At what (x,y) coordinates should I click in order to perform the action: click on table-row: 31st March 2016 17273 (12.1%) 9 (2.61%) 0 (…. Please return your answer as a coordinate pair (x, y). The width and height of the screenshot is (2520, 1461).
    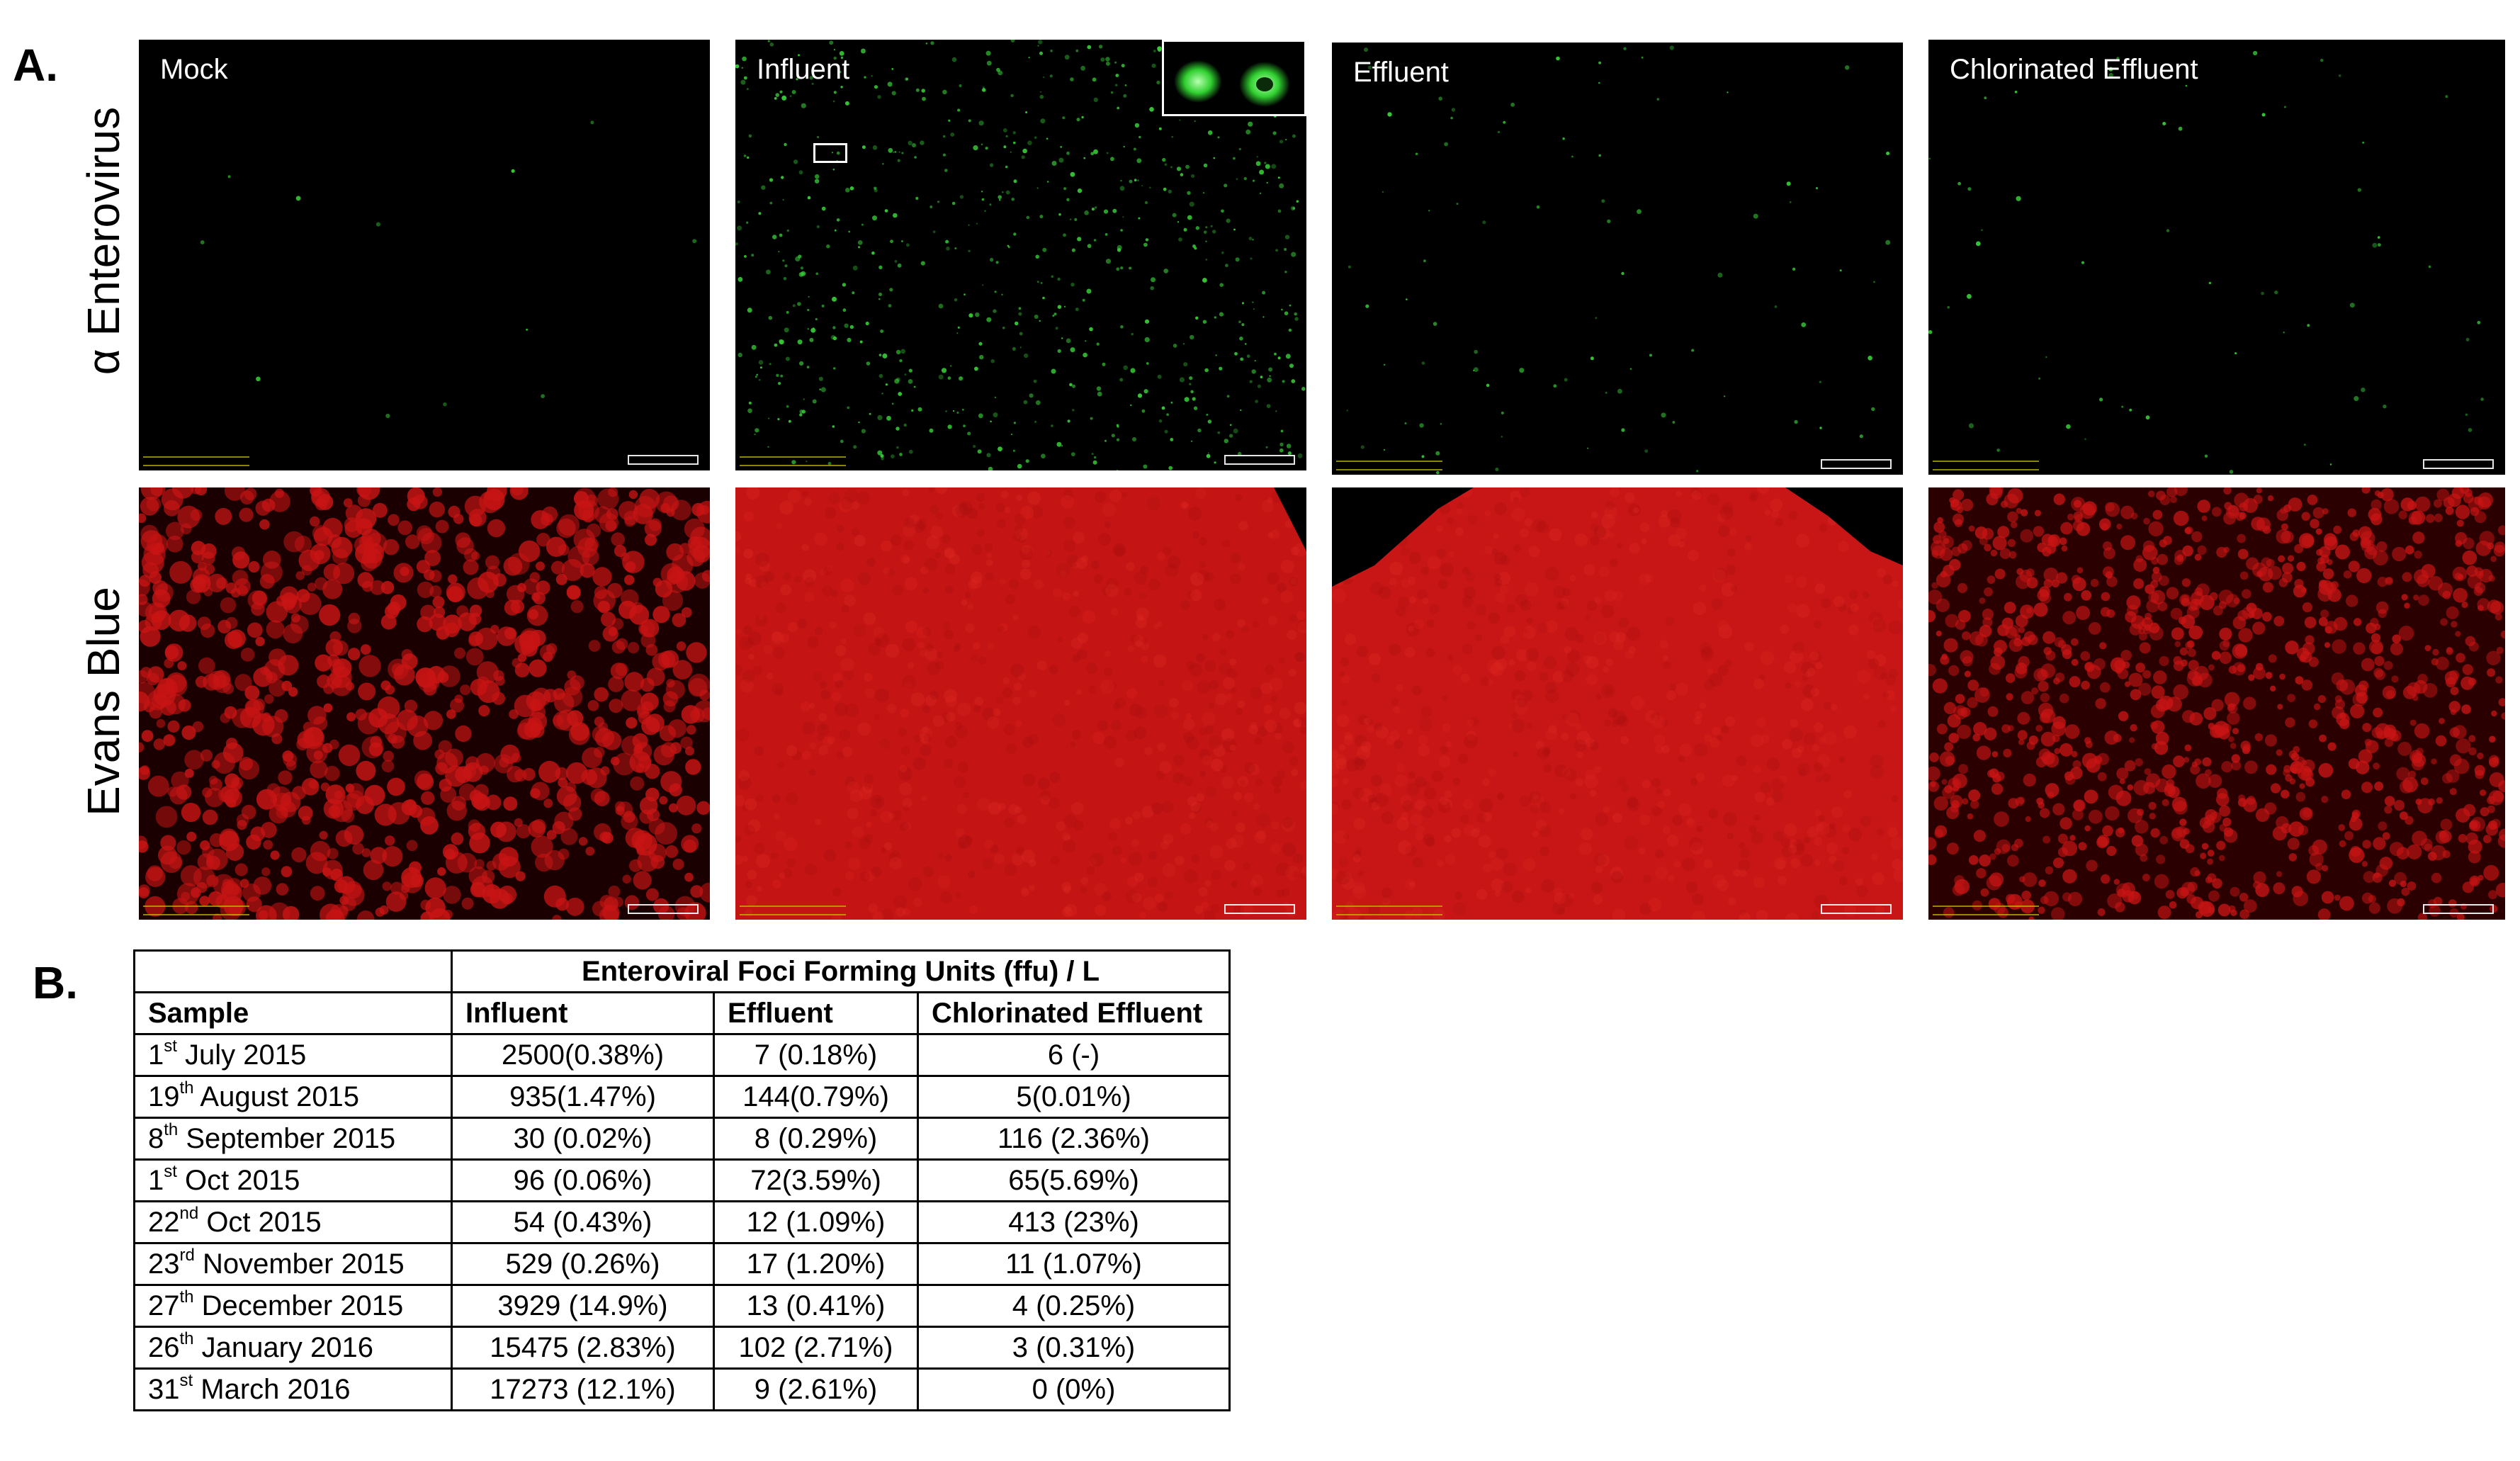
    Looking at the image, I should click on (682, 1389).